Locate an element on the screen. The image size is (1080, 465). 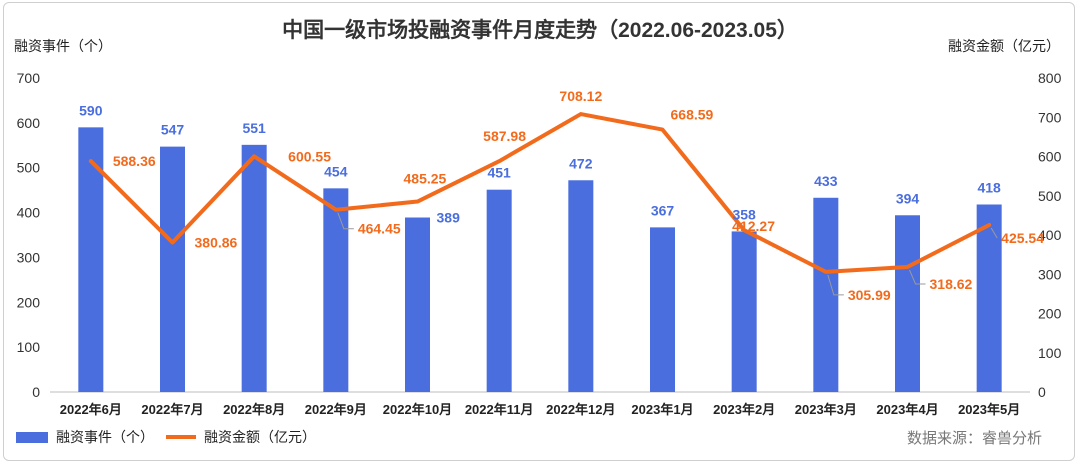
x-tick-label: 2023年1月 is located at coordinates (662, 409).